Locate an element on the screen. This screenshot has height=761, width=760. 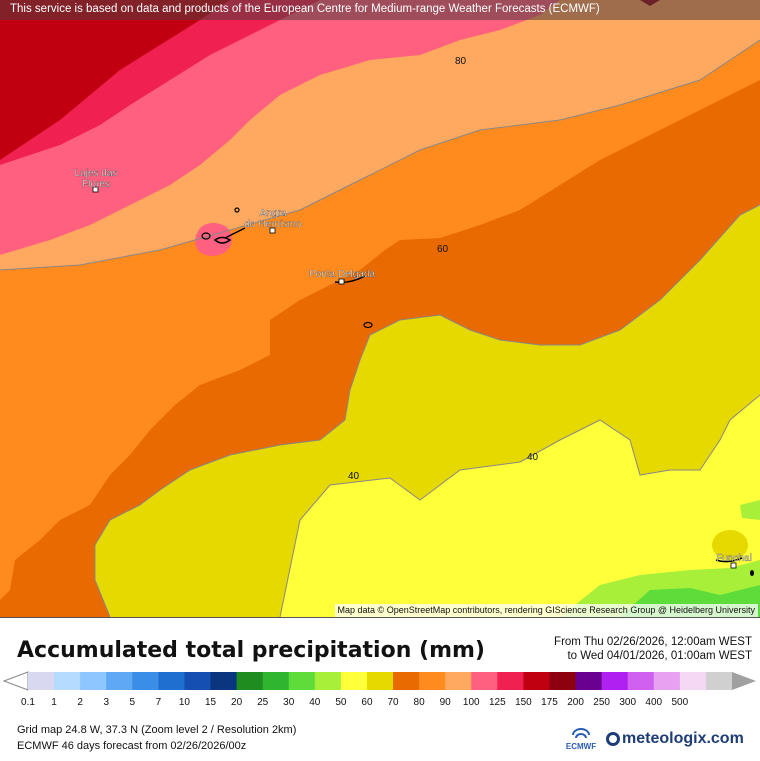
scale-tick-label: 200 is located at coordinates (575, 702).